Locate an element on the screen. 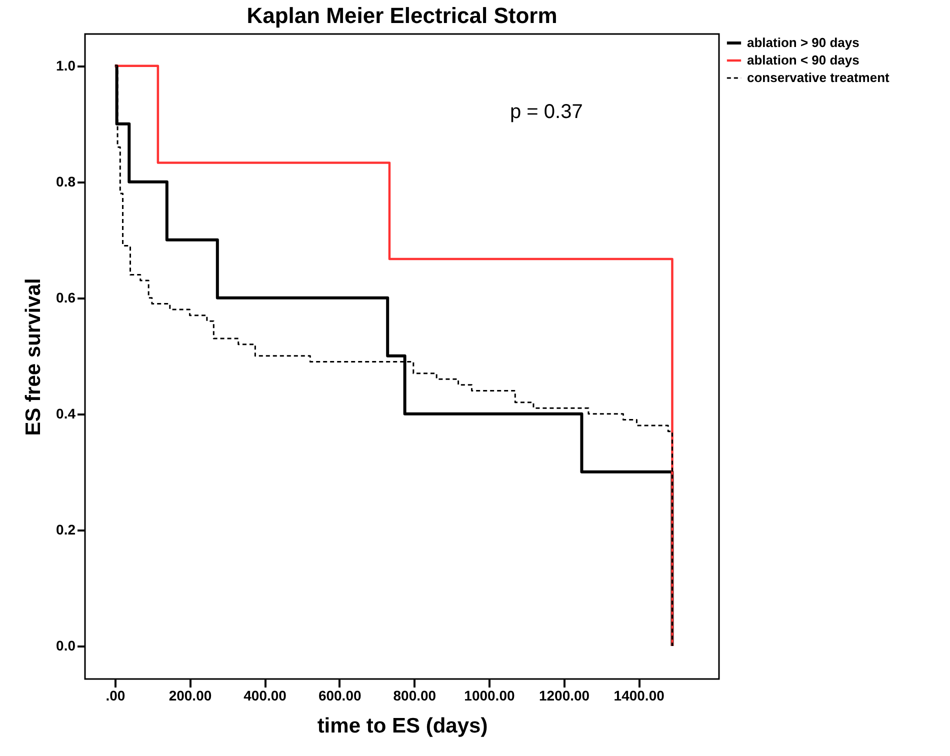 This screenshot has width=950, height=756. y-tick-label: 0.8 is located at coordinates (66, 181).